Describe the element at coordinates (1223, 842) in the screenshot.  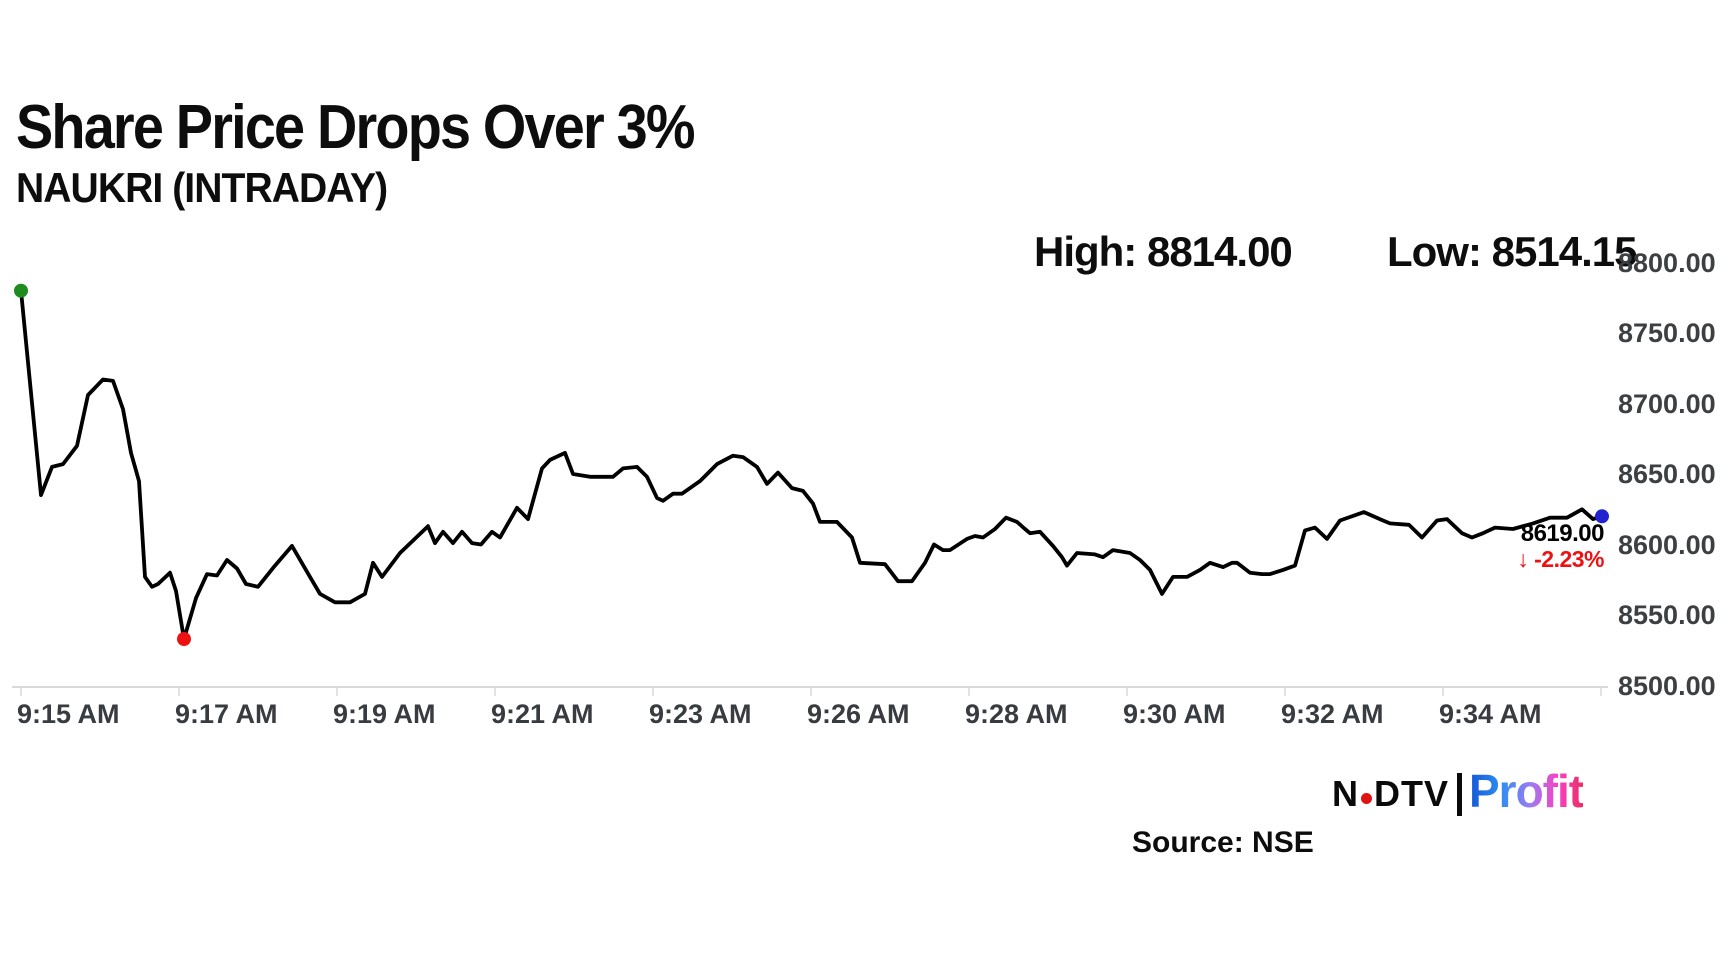
I see `source-label: Source: NSE` at that location.